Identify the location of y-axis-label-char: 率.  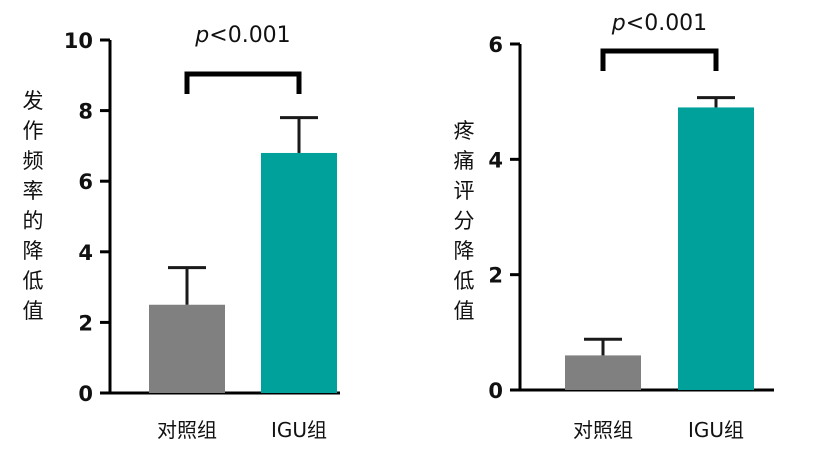
(33, 191).